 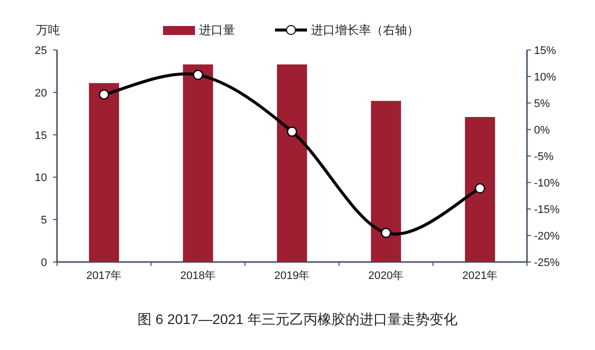 What do you see at coordinates (43, 263) in the screenshot?
I see `y-tick-label: 0` at bounding box center [43, 263].